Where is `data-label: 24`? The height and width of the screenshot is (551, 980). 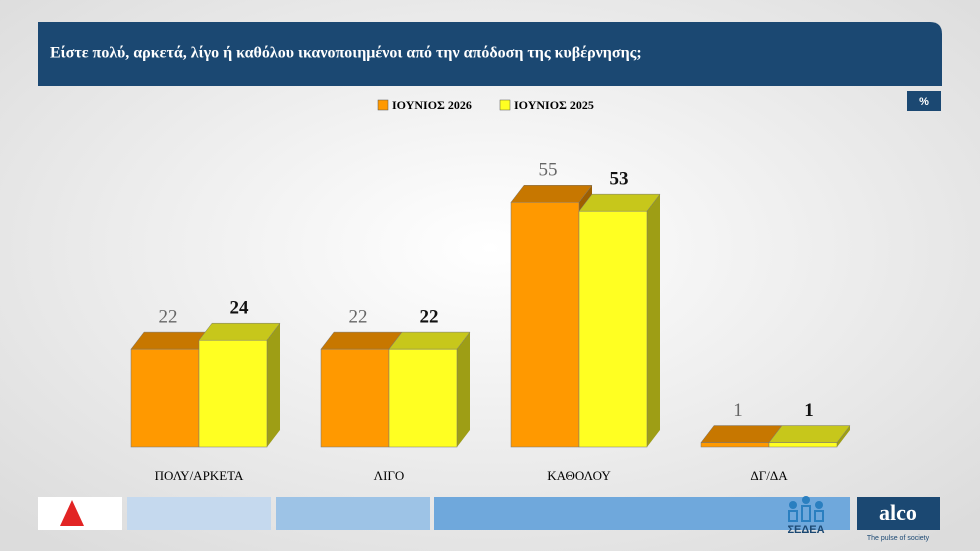 data-label: 24 is located at coordinates (240, 308).